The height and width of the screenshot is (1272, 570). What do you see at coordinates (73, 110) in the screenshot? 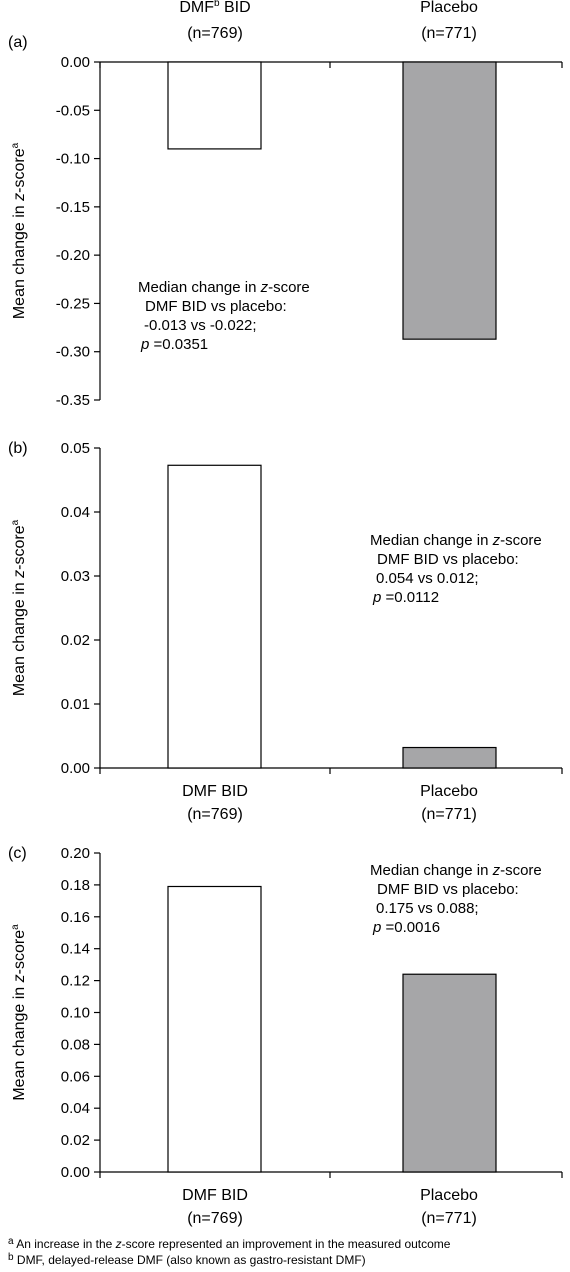
I see `y-tick-label: -0.05` at bounding box center [73, 110].